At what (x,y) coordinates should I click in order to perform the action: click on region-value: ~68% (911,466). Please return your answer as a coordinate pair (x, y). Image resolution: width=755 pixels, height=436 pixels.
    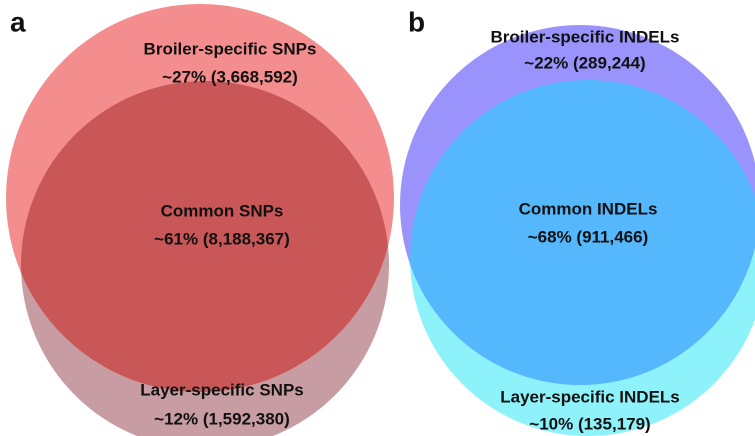
    Looking at the image, I should click on (588, 236).